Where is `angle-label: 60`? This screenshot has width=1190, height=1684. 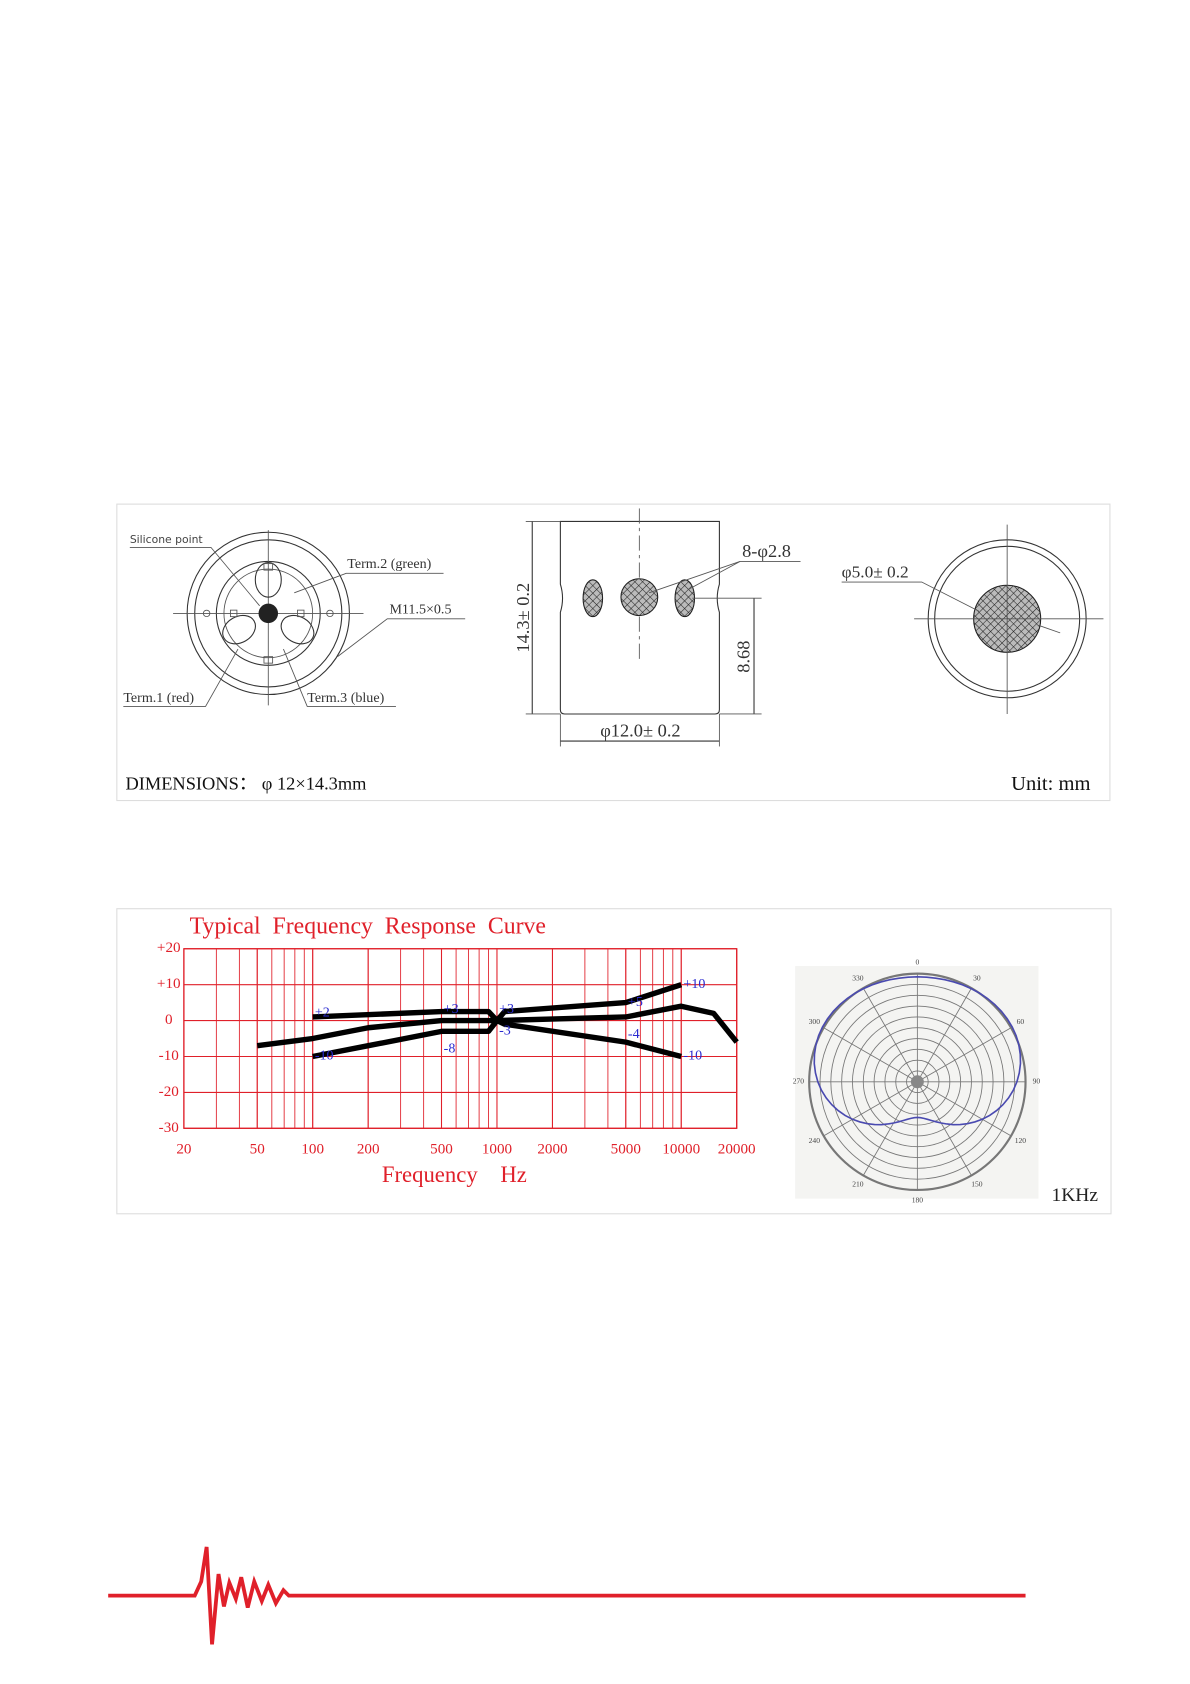 angle-label: 60 is located at coordinates (1021, 1021).